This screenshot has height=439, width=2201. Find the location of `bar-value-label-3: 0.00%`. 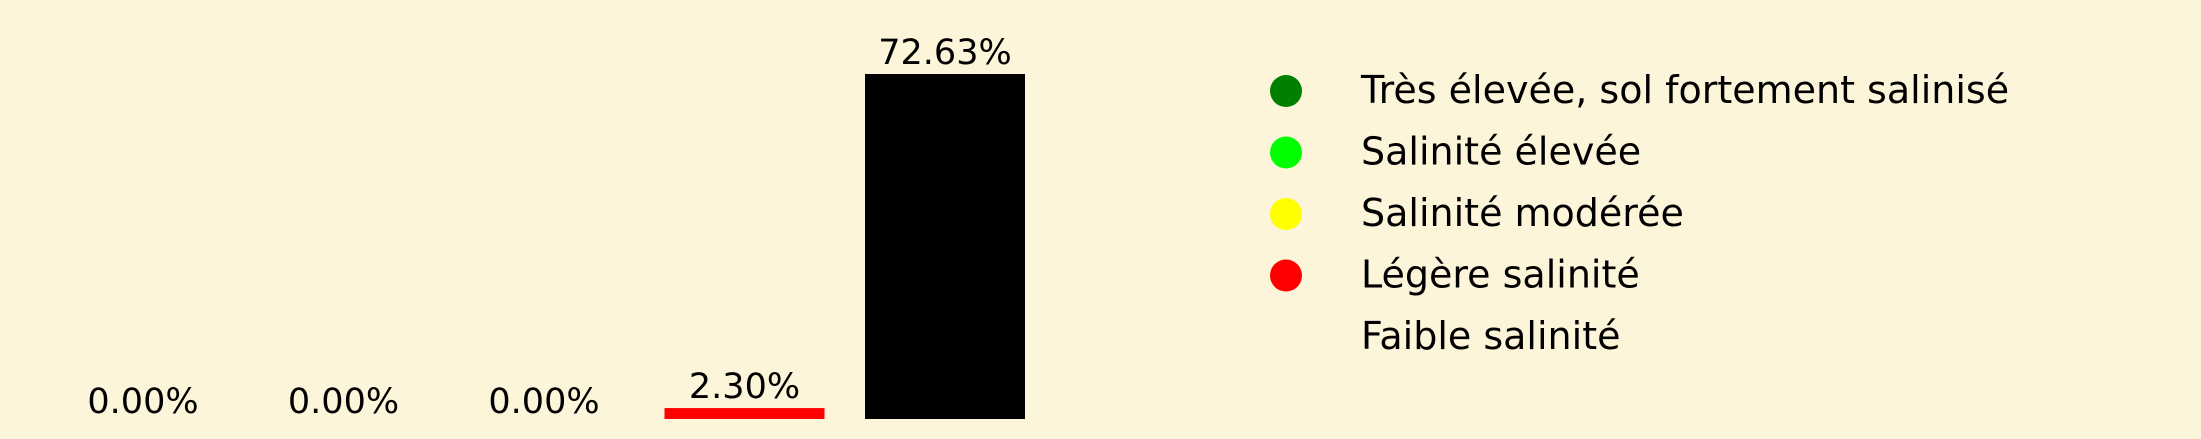

bar-value-label-3: 0.00% is located at coordinates (543, 402).